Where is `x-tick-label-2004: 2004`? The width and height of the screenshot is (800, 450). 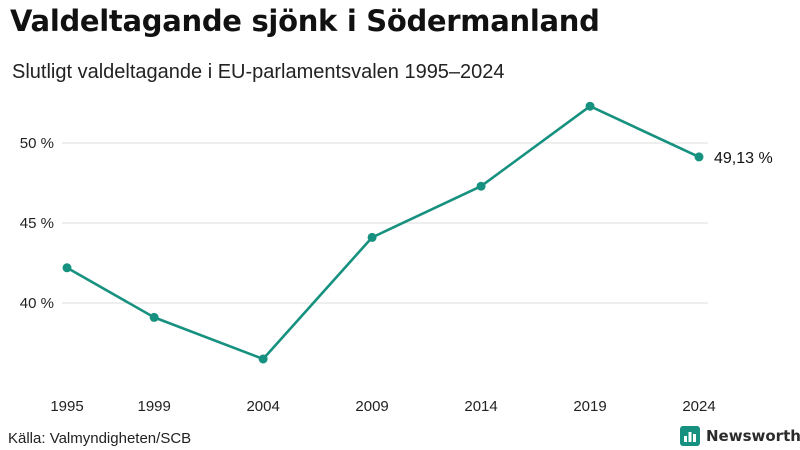
x-tick-label-2004: 2004 is located at coordinates (262, 406).